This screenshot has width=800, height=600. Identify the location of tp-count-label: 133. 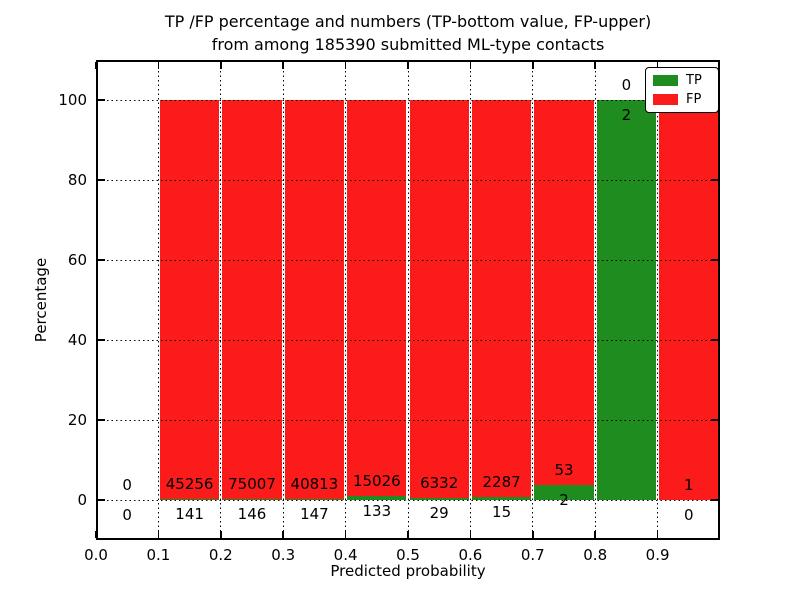
(377, 511).